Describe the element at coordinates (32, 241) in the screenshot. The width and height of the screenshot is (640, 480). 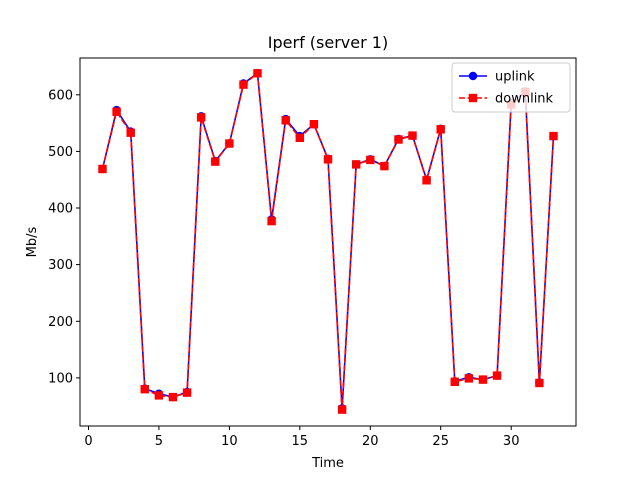
I see `y-axis-label: Mb/s` at that location.